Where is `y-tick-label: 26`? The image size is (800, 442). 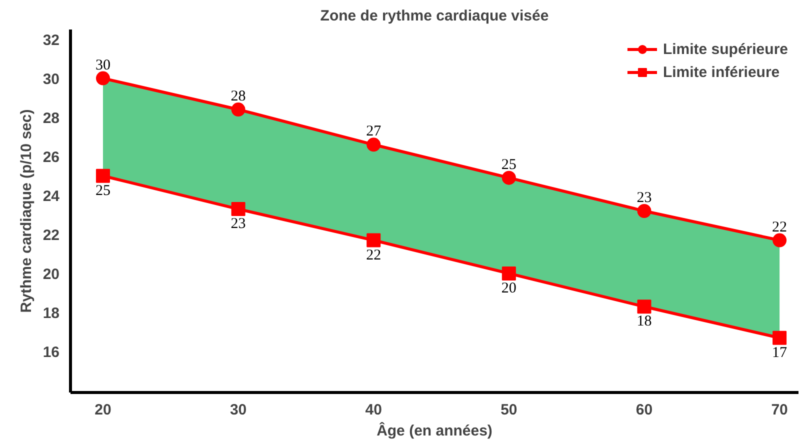
y-tick-label: 26 is located at coordinates (51, 157).